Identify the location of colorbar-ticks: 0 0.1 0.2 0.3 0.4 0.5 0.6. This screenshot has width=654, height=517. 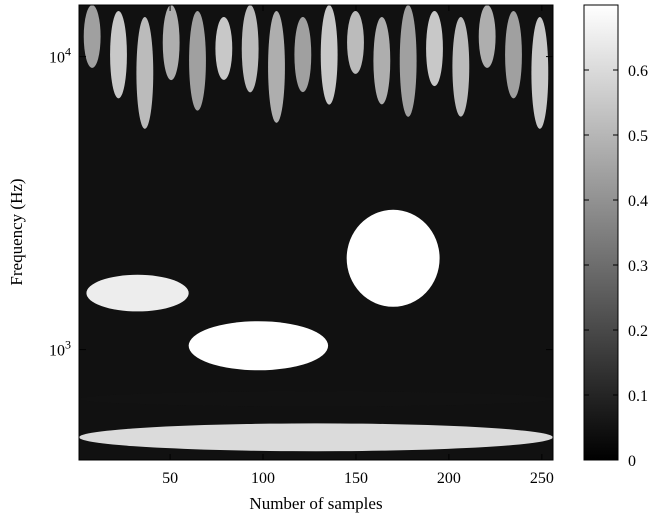
(616, 266).